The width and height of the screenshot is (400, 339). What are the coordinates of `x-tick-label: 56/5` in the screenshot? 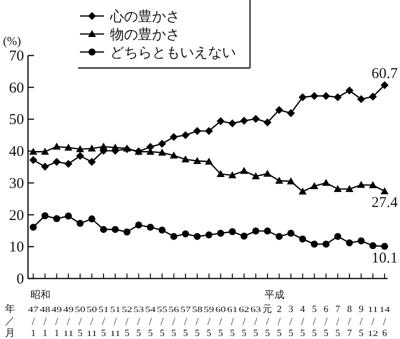 It's located at (172, 322).